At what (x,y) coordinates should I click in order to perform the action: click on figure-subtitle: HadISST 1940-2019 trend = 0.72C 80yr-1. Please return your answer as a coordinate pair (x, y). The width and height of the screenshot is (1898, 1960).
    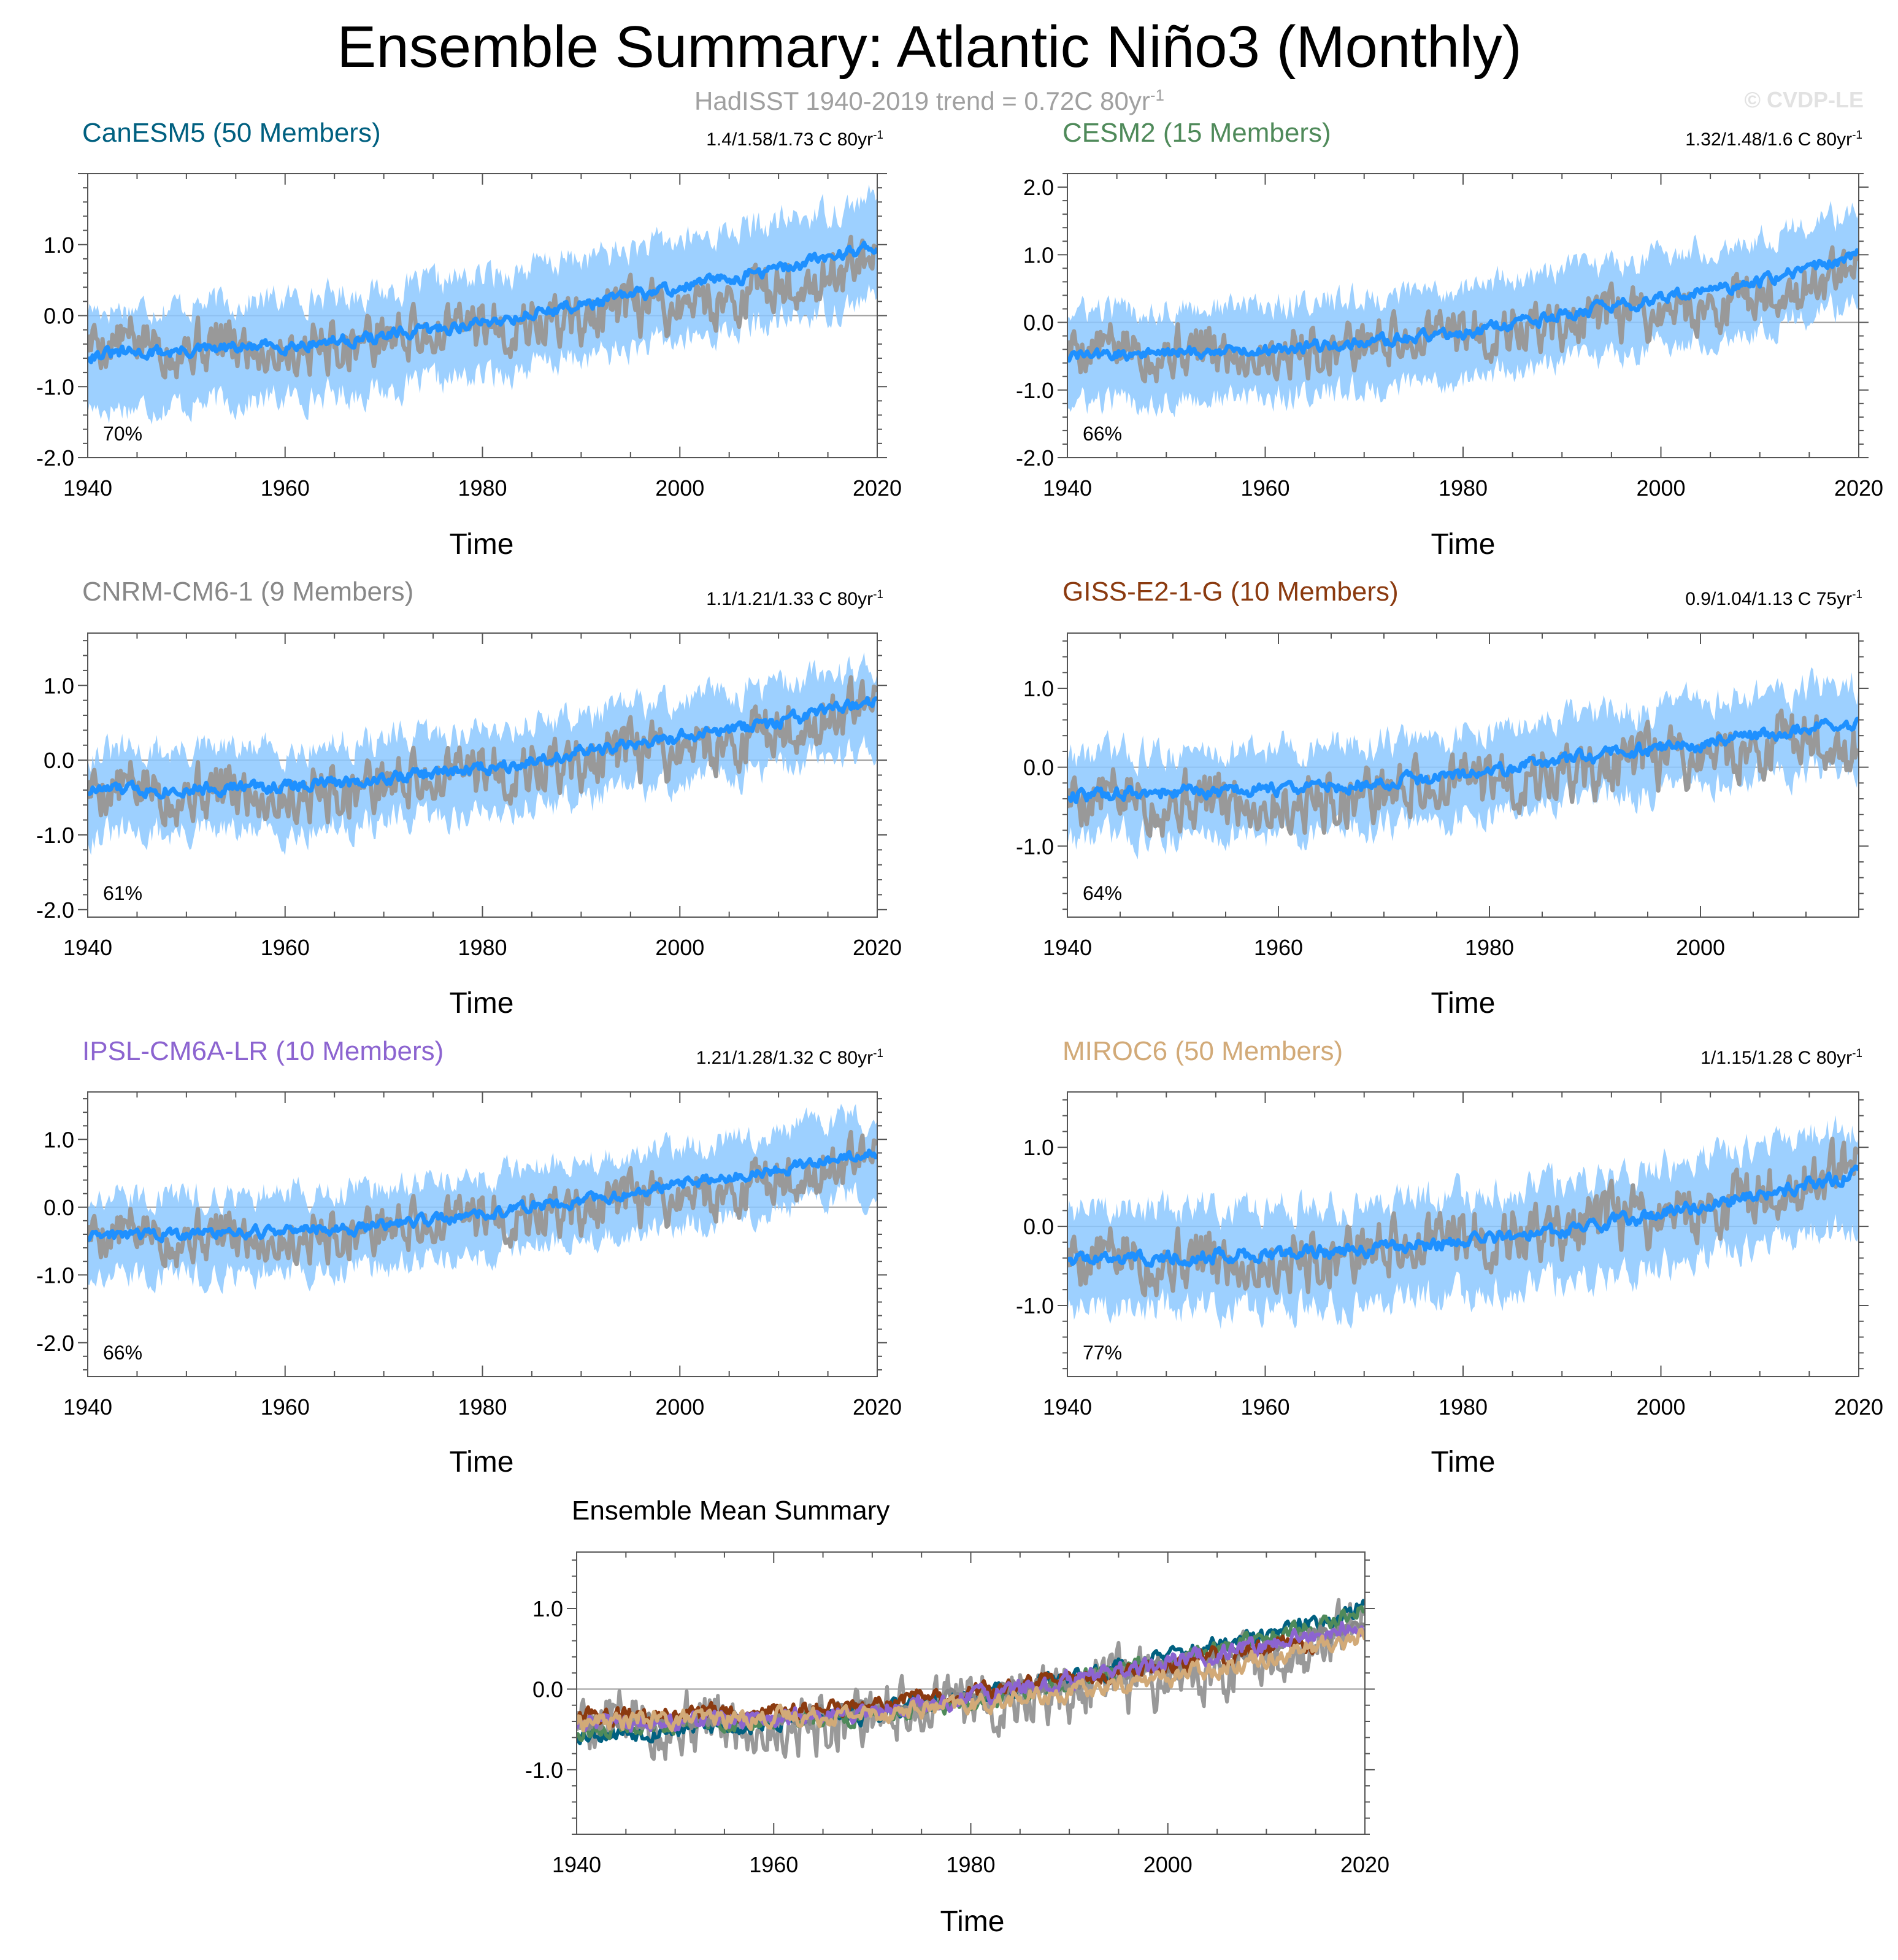
    Looking at the image, I should click on (930, 98).